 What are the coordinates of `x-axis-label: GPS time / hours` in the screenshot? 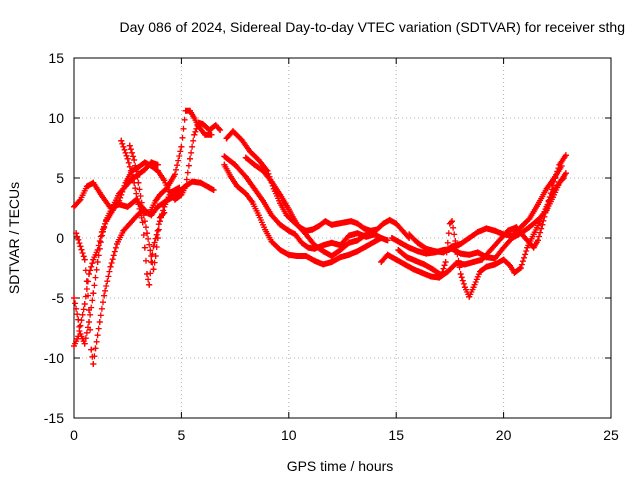 It's located at (340, 466).